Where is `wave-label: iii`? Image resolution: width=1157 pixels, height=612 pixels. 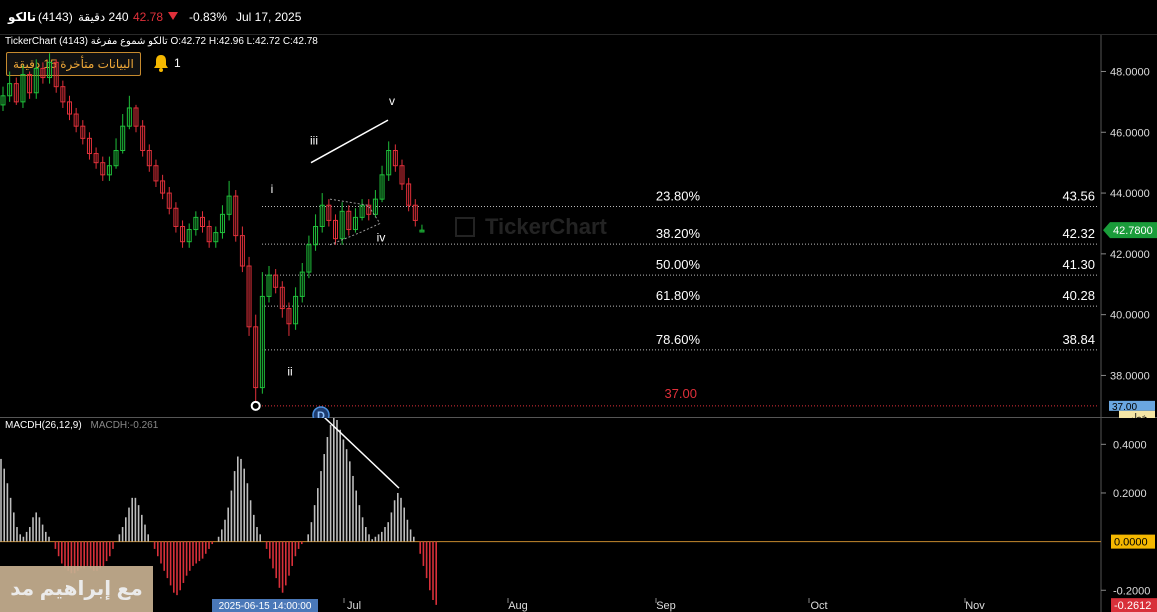 wave-label: iii is located at coordinates (314, 140).